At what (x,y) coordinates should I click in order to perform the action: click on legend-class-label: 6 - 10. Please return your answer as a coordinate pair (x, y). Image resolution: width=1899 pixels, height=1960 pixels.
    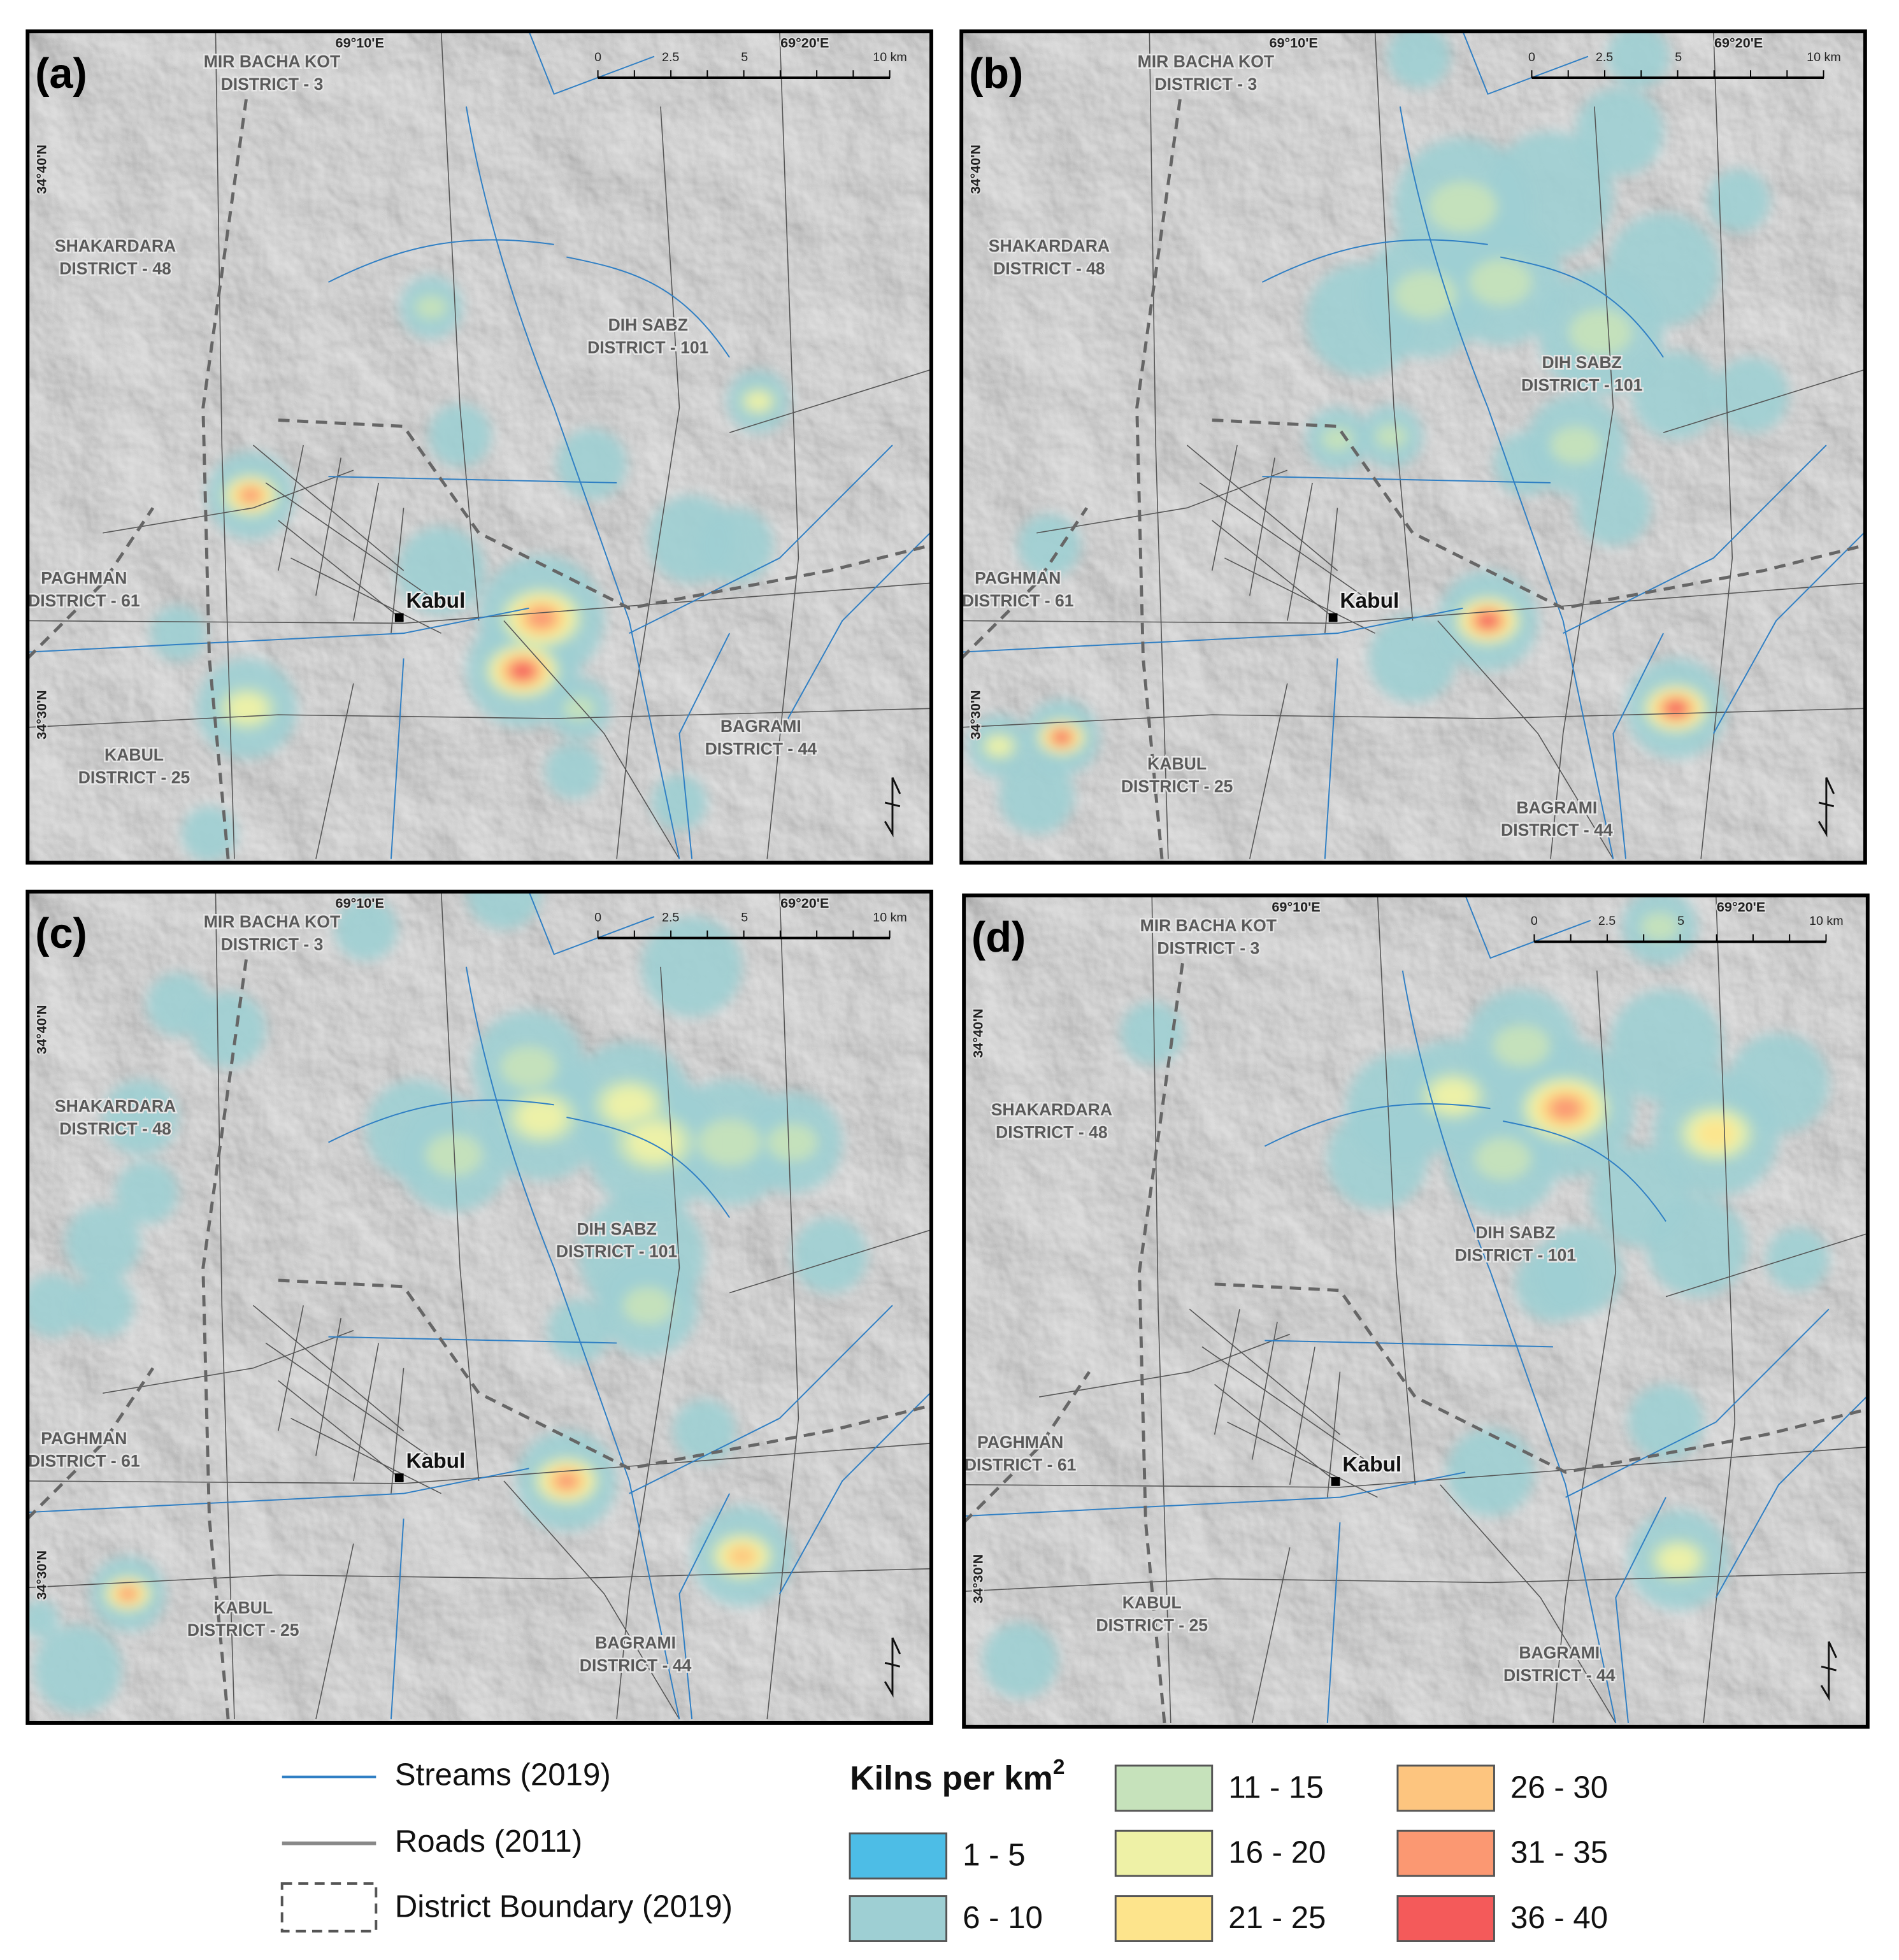
    Looking at the image, I should click on (1003, 1918).